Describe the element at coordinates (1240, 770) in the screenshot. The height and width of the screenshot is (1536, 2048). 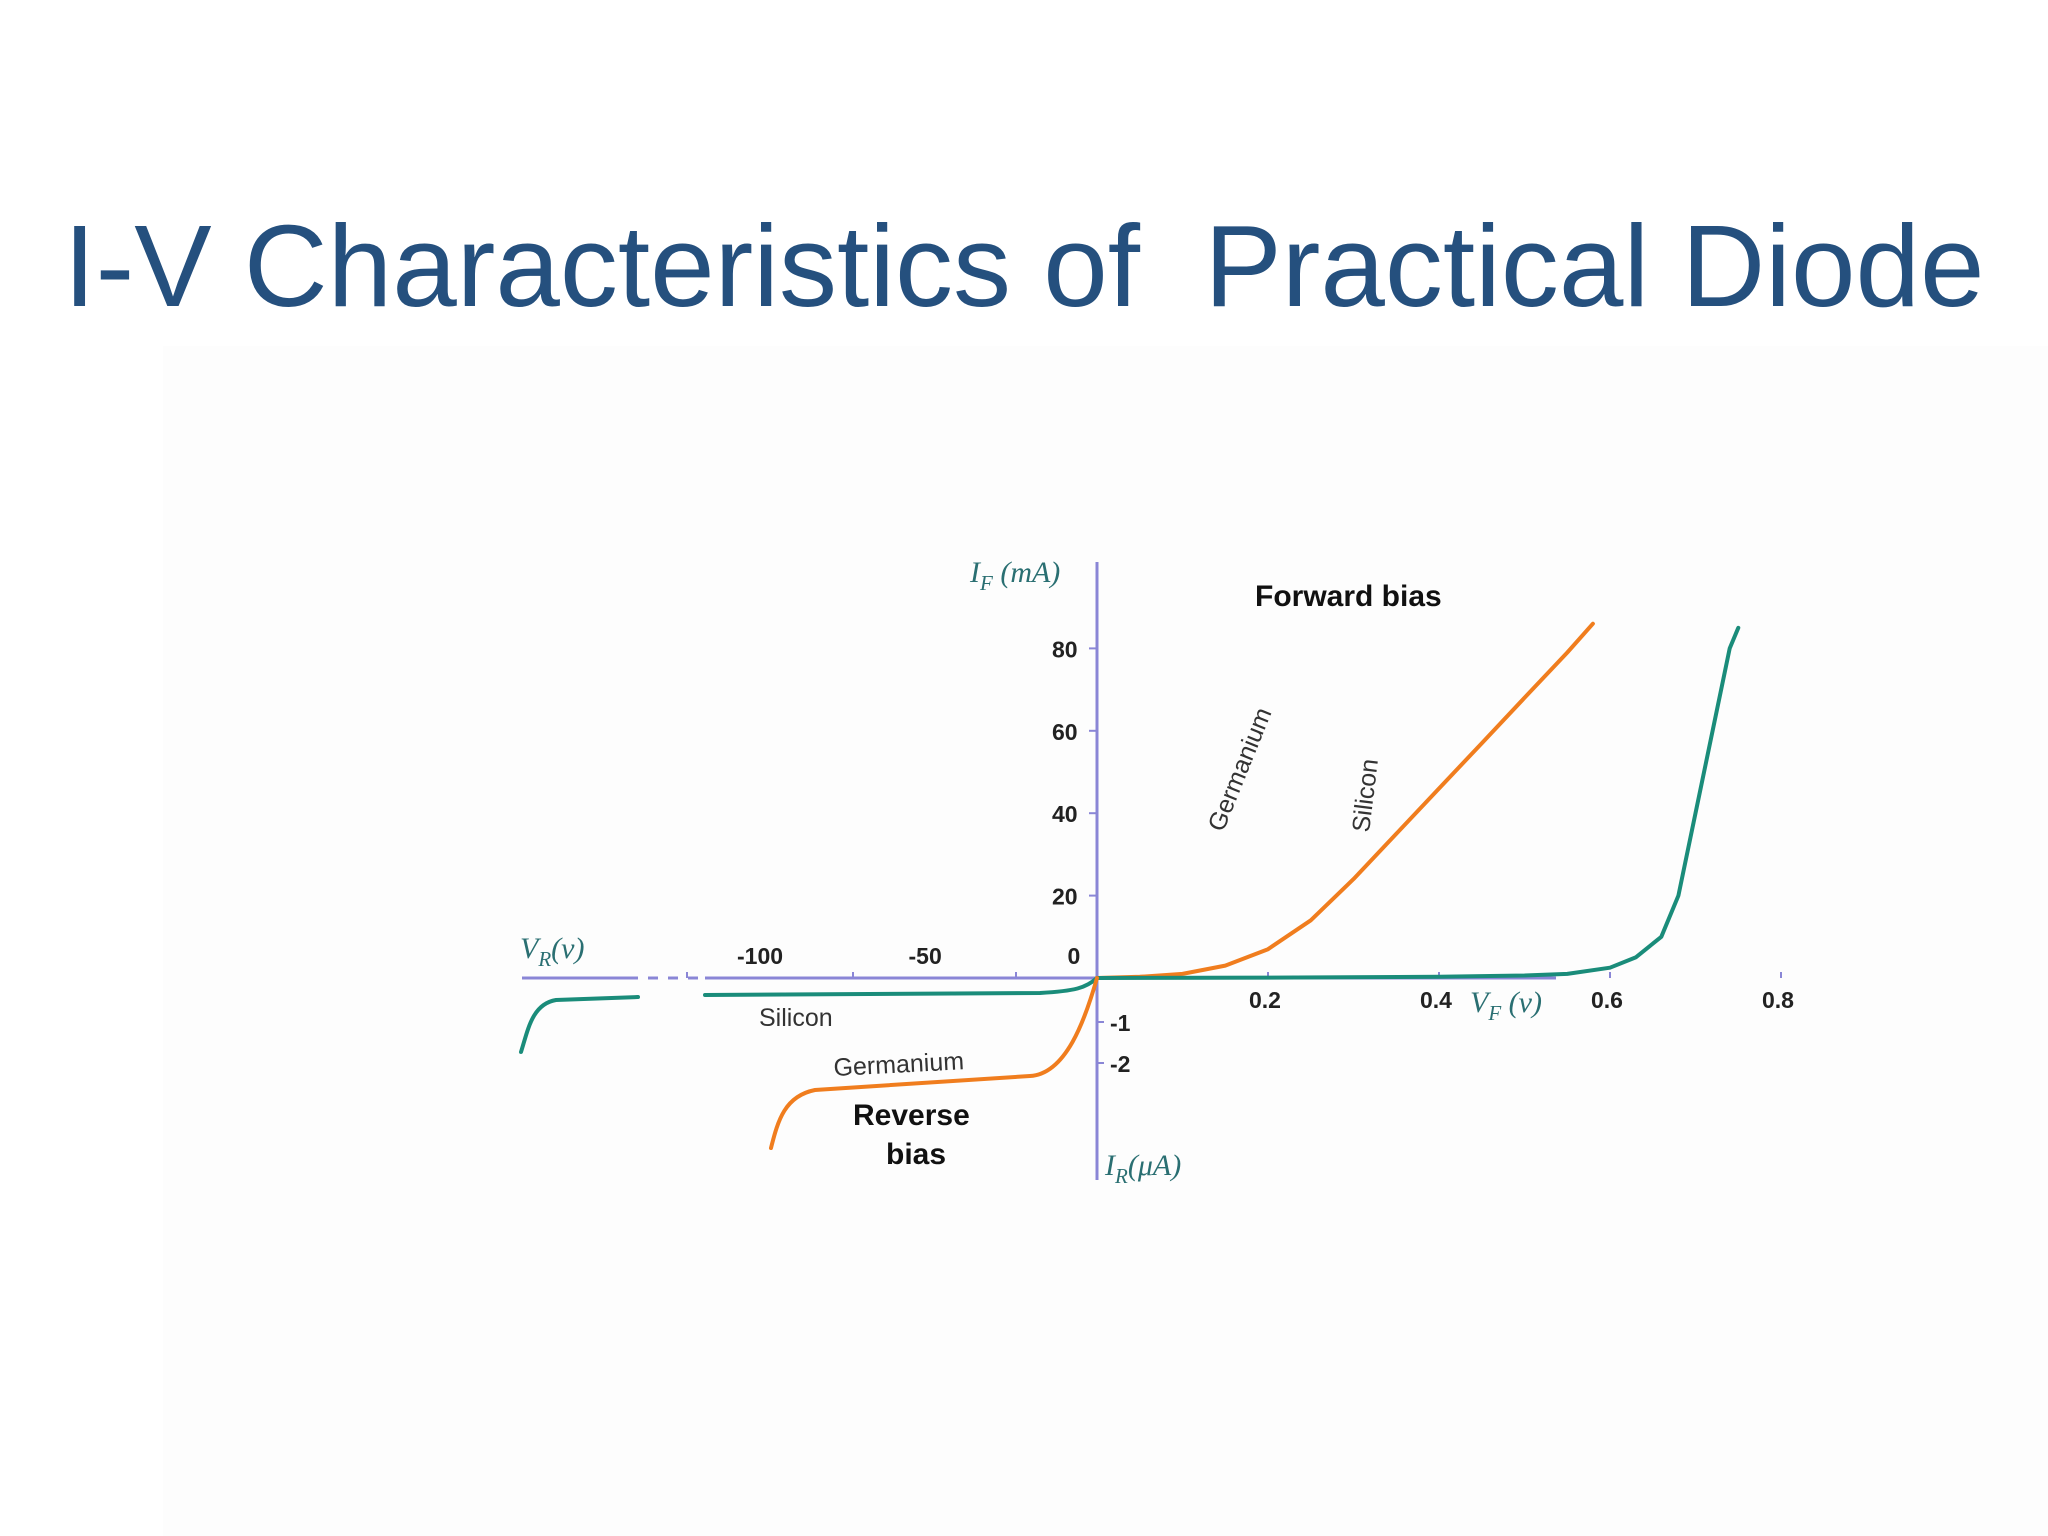
I see `germanium-forward-label: Germanium` at that location.